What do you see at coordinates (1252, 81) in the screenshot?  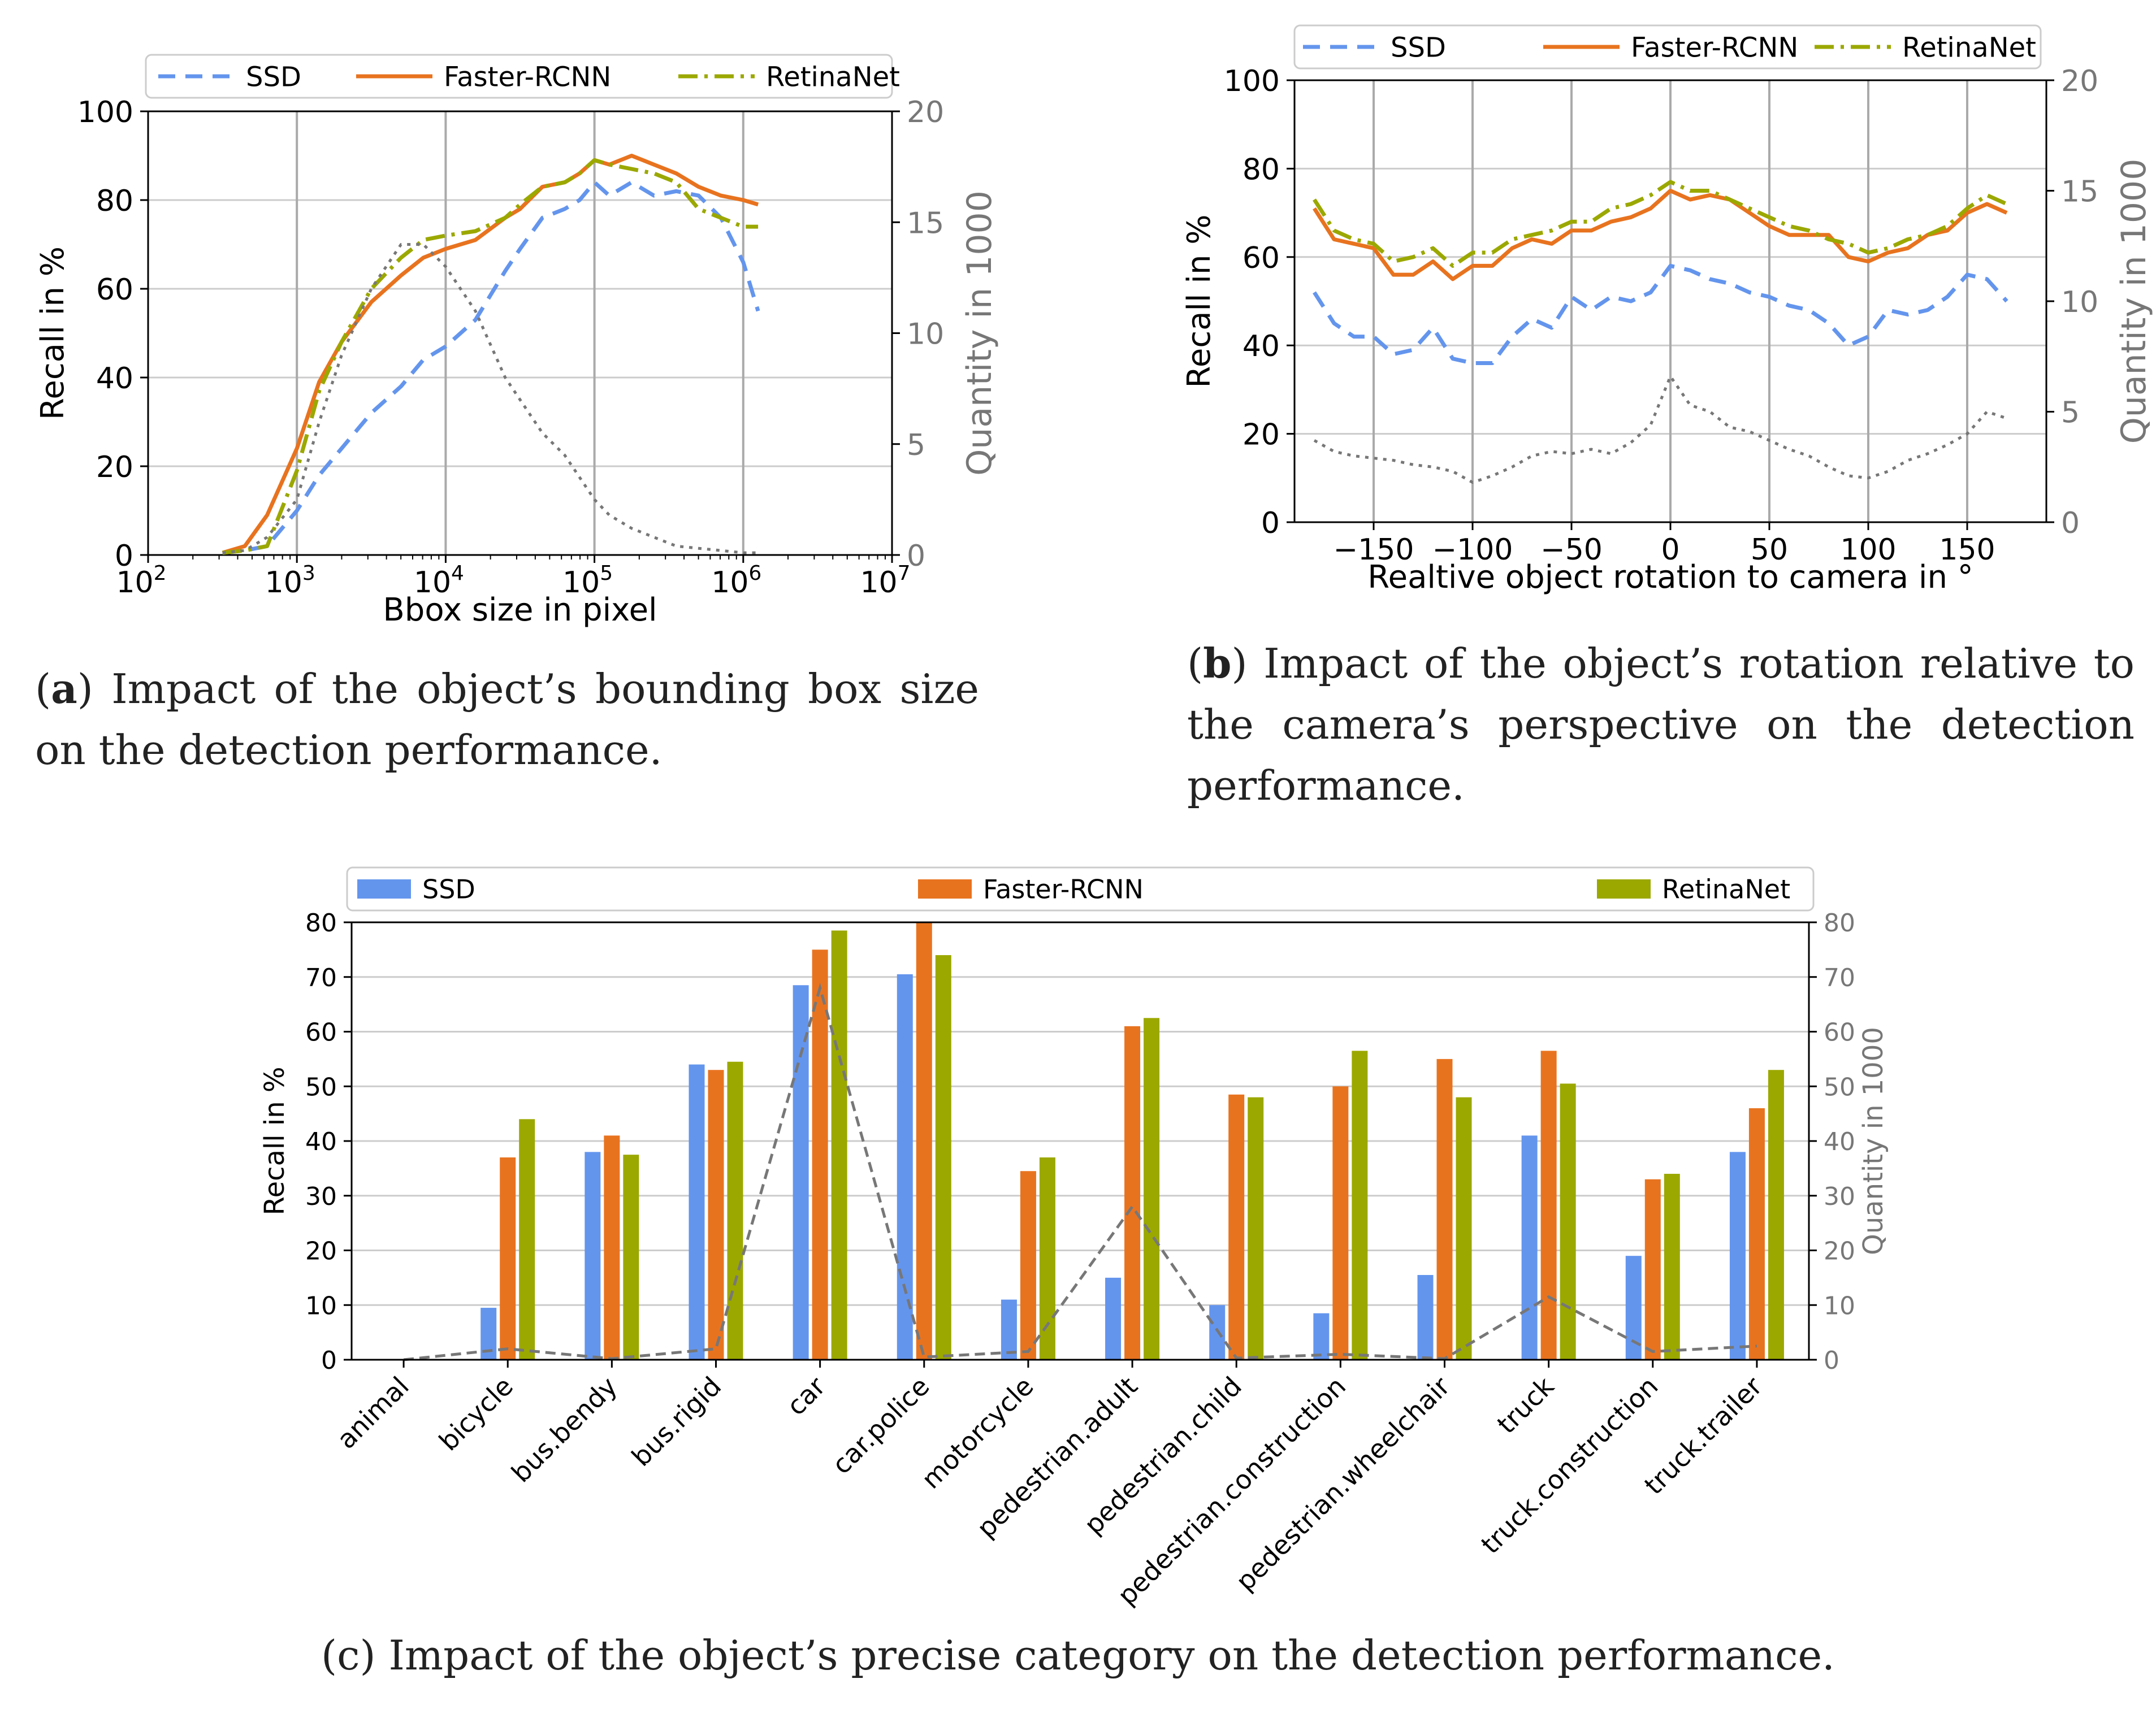 I see `chart-b-ytick-label: 100` at bounding box center [1252, 81].